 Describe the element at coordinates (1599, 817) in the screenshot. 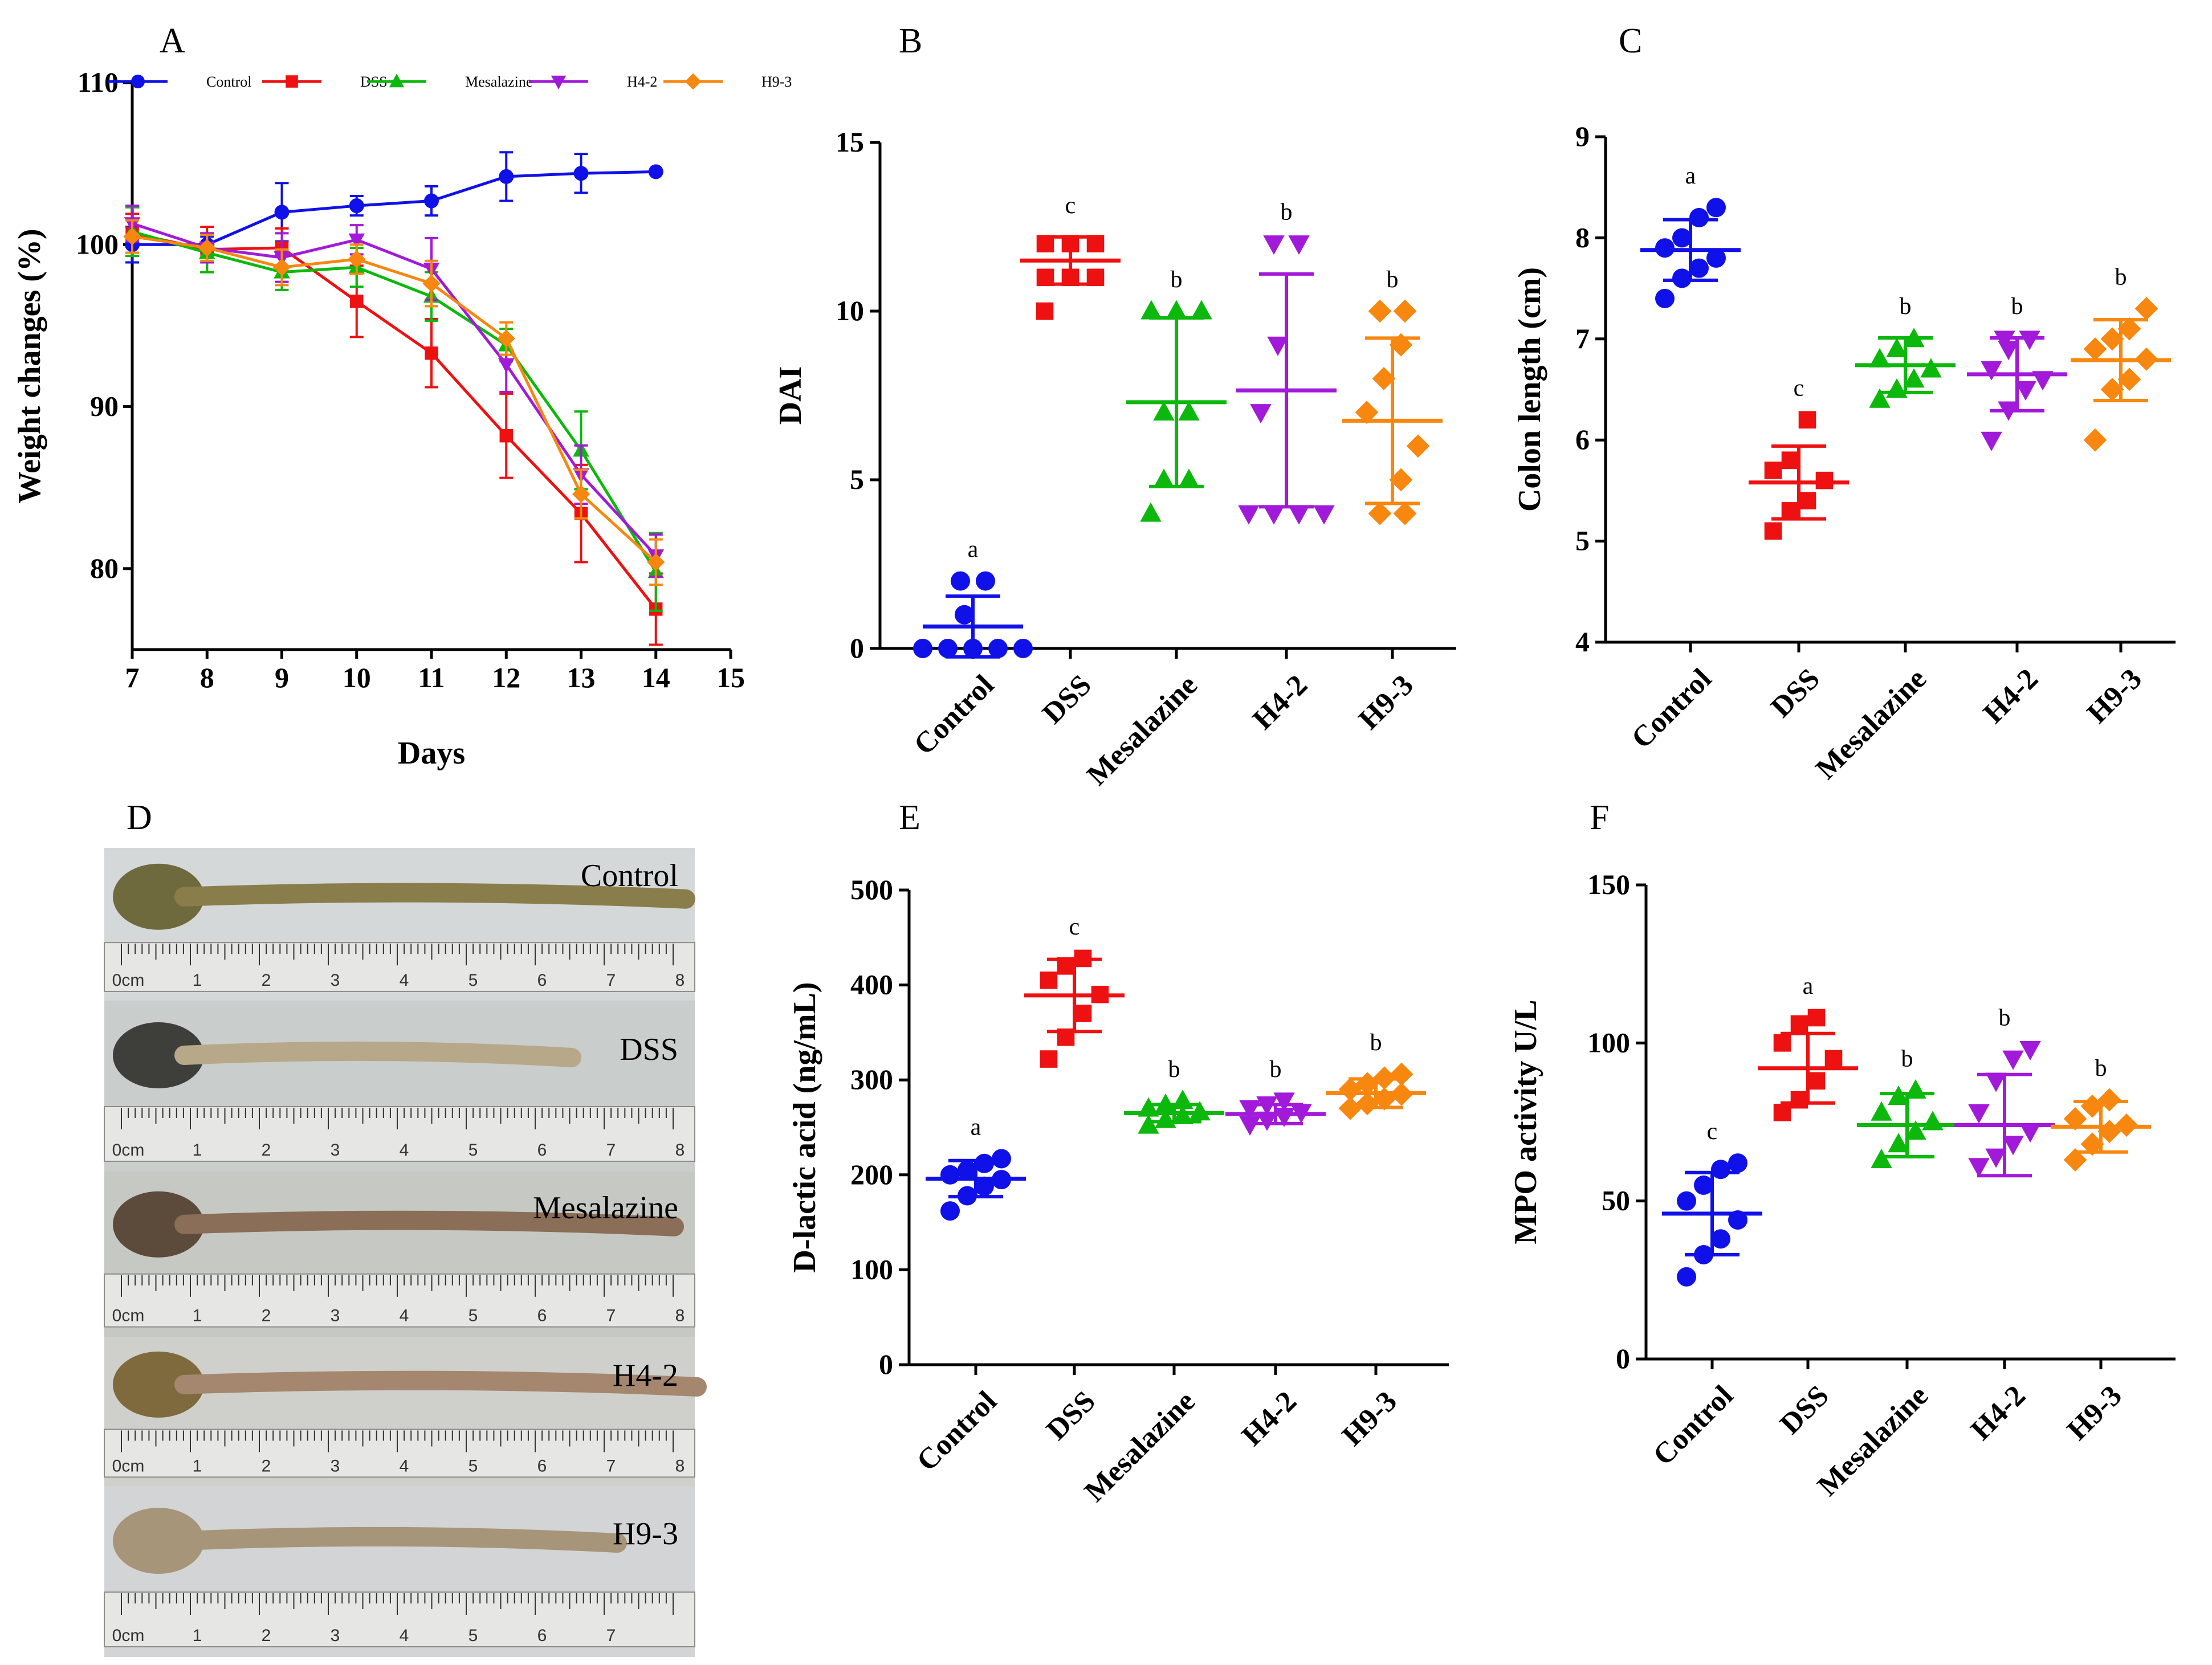

I see `panel-letter-f: F` at that location.